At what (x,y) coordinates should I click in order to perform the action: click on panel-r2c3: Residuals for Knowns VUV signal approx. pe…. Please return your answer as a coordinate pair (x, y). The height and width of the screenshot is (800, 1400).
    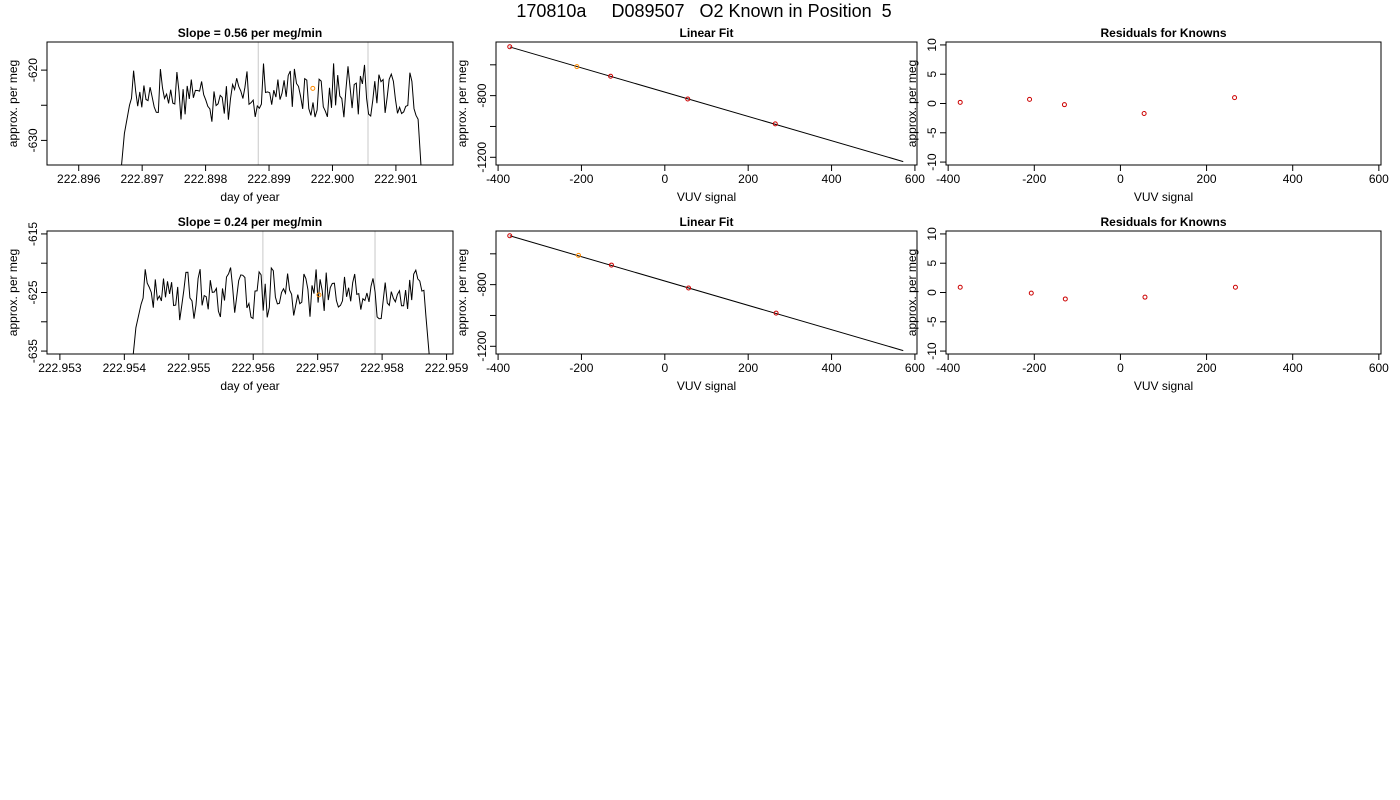
    Looking at the image, I should click on (1147, 304).